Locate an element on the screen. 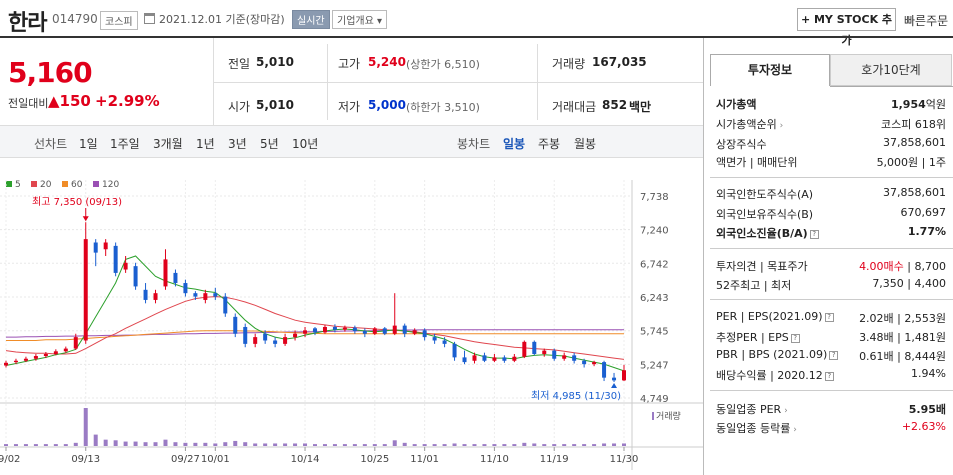 Image resolution: width=953 pixels, height=475 pixels. x-tick-label: 10/01 is located at coordinates (215, 459).